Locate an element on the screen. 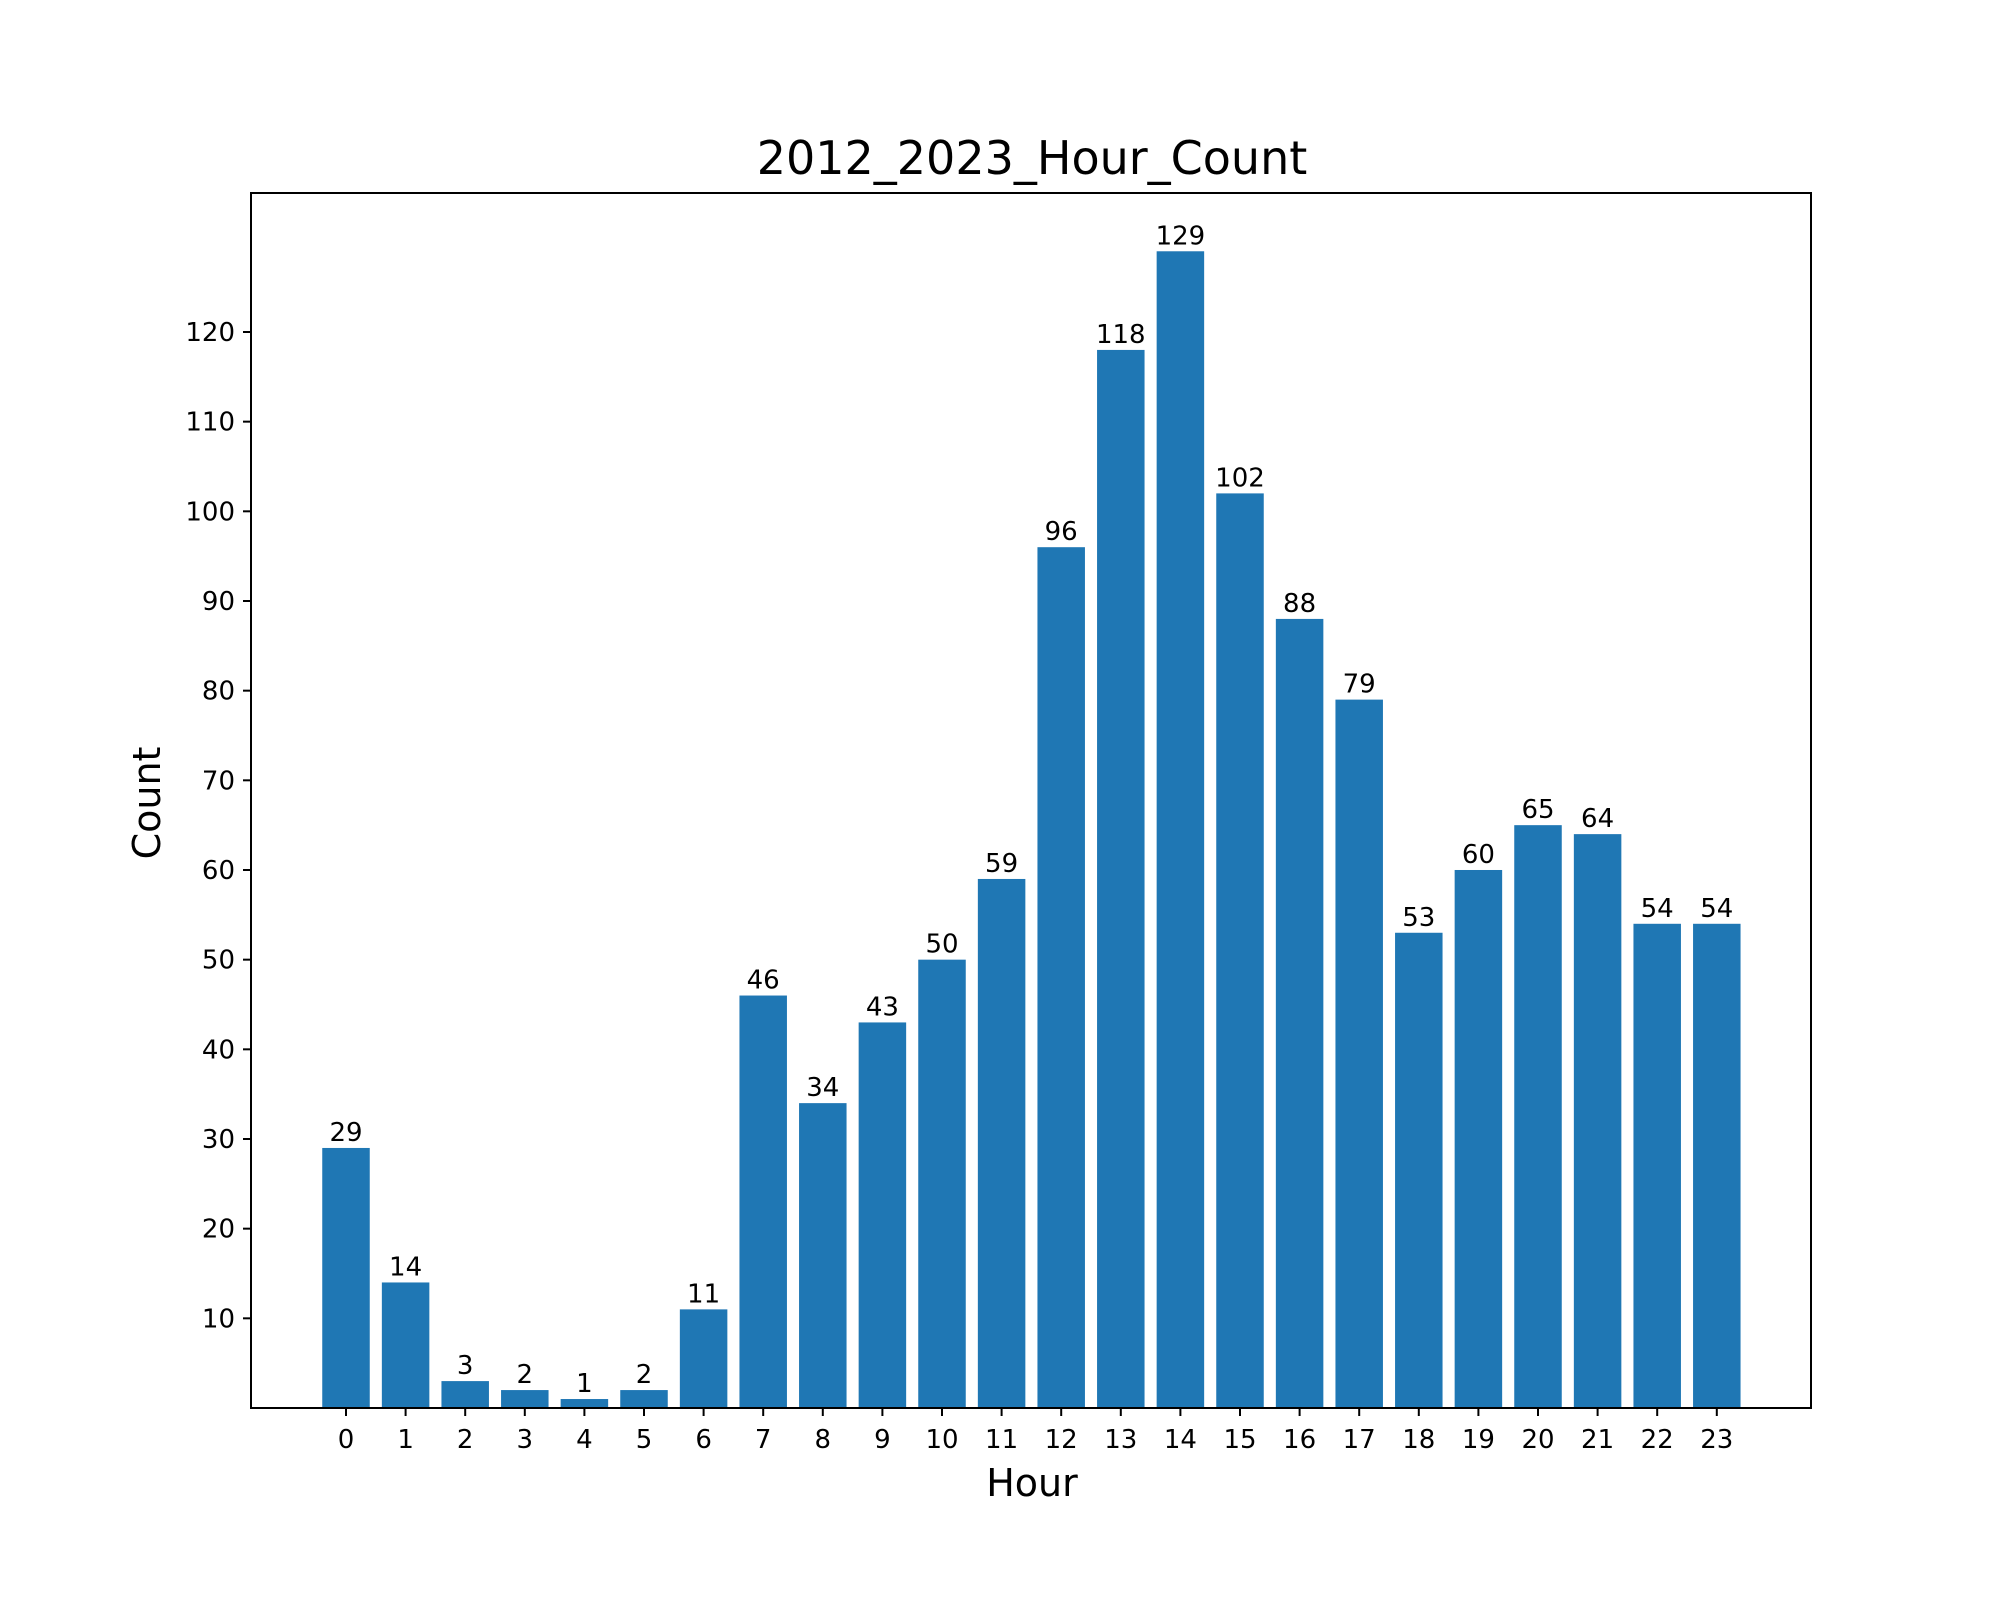  x-tick-label-20: 20 is located at coordinates (1537, 1440).